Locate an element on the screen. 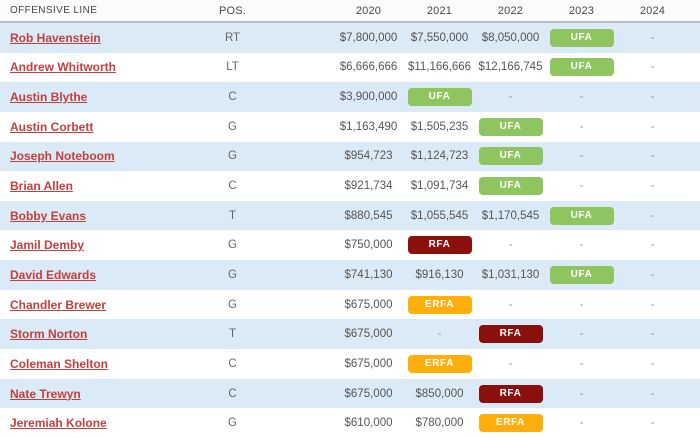  player-name-cell: Andrew Whitworth is located at coordinates (95, 67).